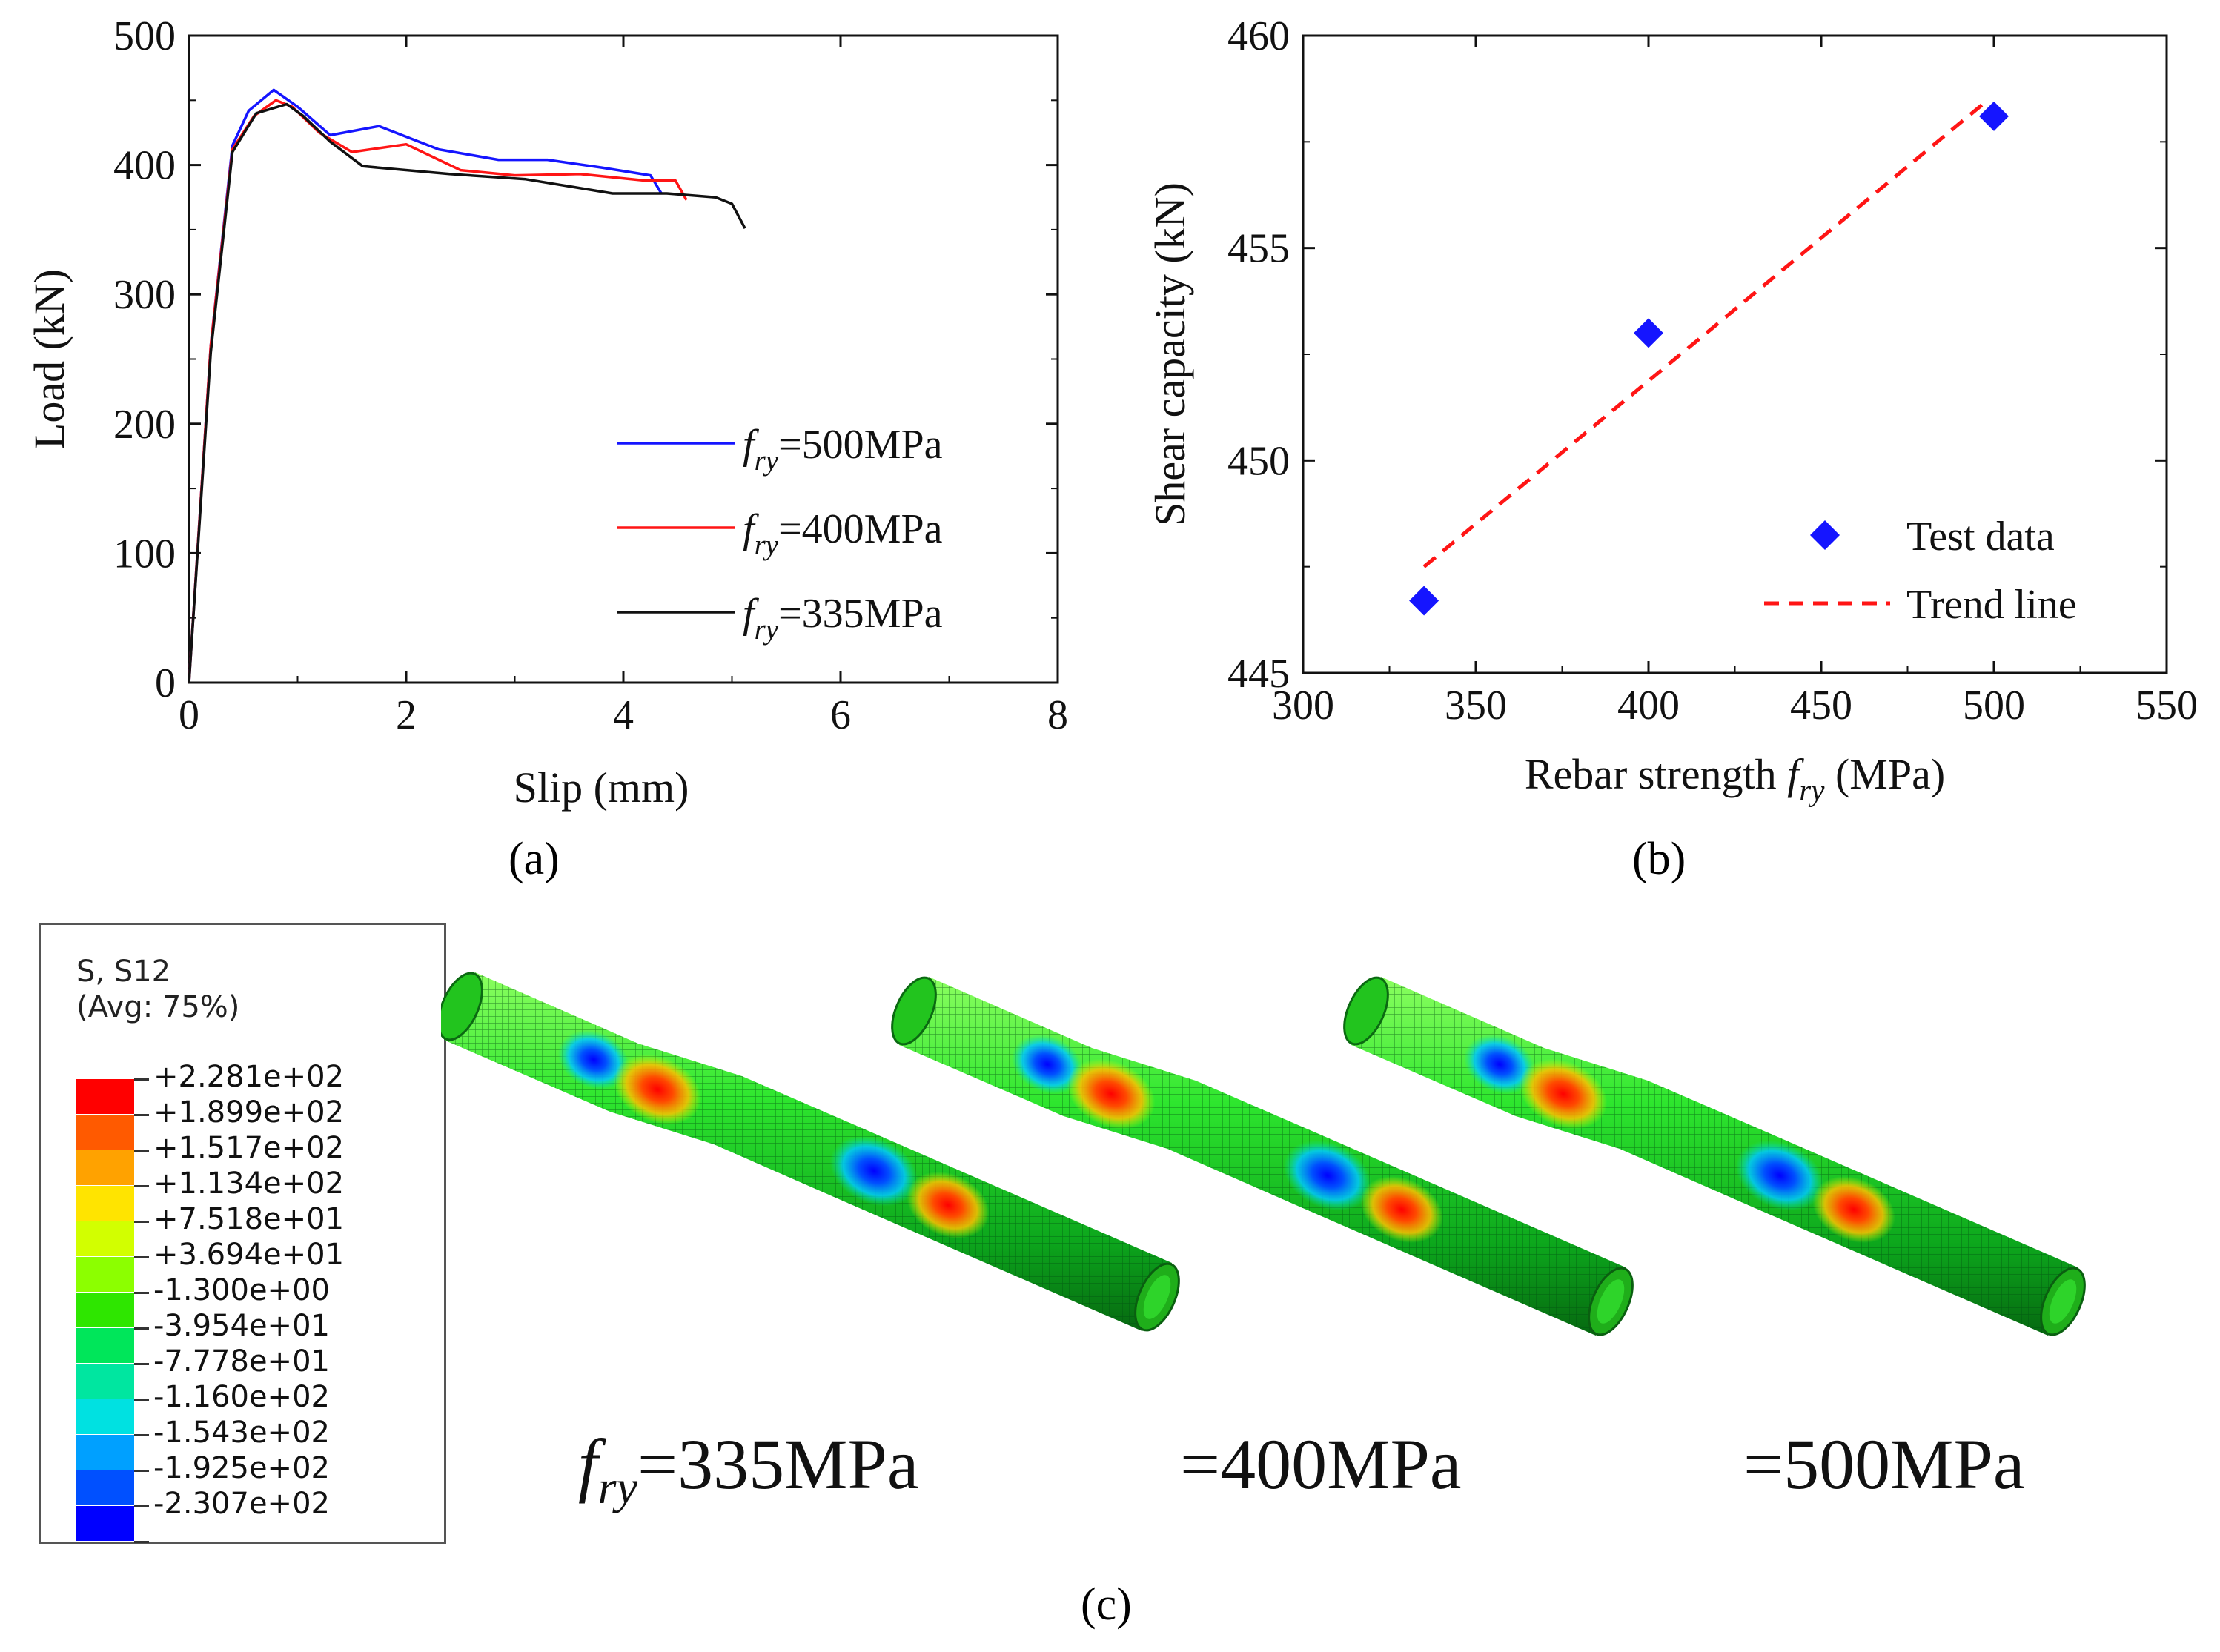  What do you see at coordinates (1258, 249) in the screenshot?
I see `y-tick-label-b: 455` at bounding box center [1258, 249].